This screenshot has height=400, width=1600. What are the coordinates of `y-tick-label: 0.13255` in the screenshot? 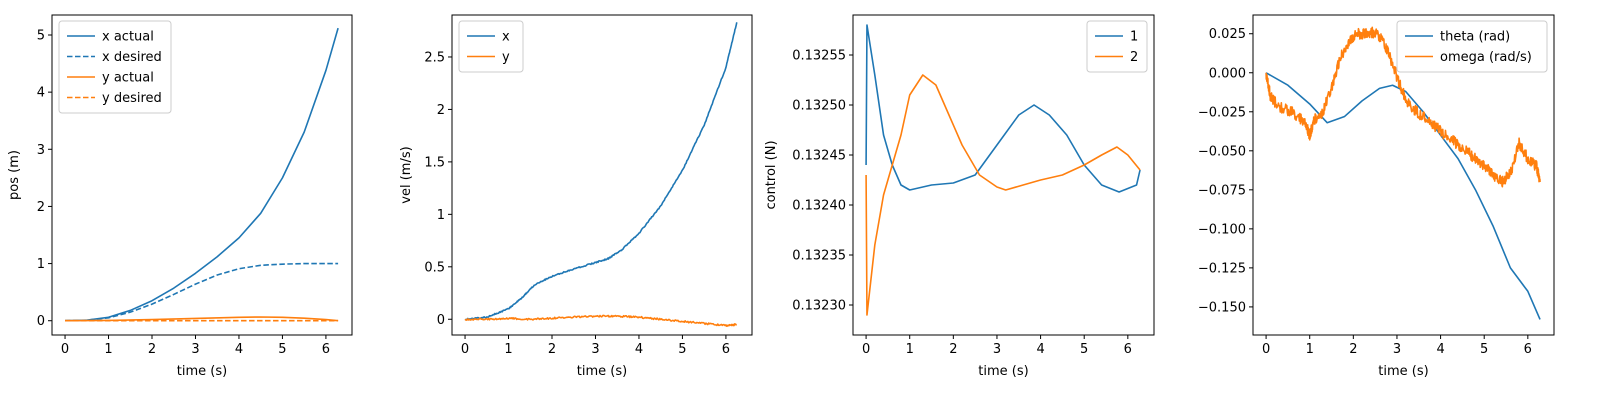 It's located at (819, 56).